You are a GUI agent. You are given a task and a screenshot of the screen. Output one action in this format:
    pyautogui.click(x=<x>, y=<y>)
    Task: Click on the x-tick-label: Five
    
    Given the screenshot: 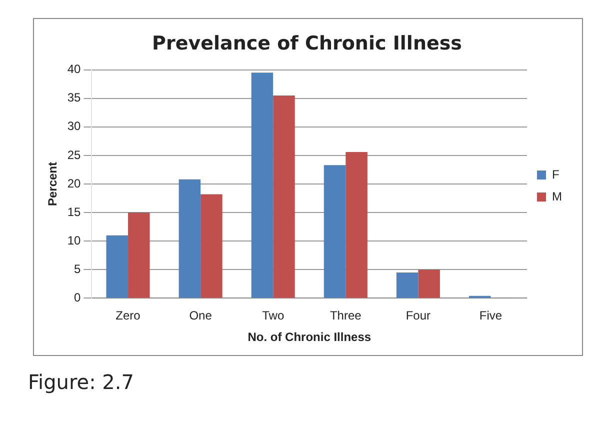 What is the action you would take?
    pyautogui.click(x=490, y=315)
    